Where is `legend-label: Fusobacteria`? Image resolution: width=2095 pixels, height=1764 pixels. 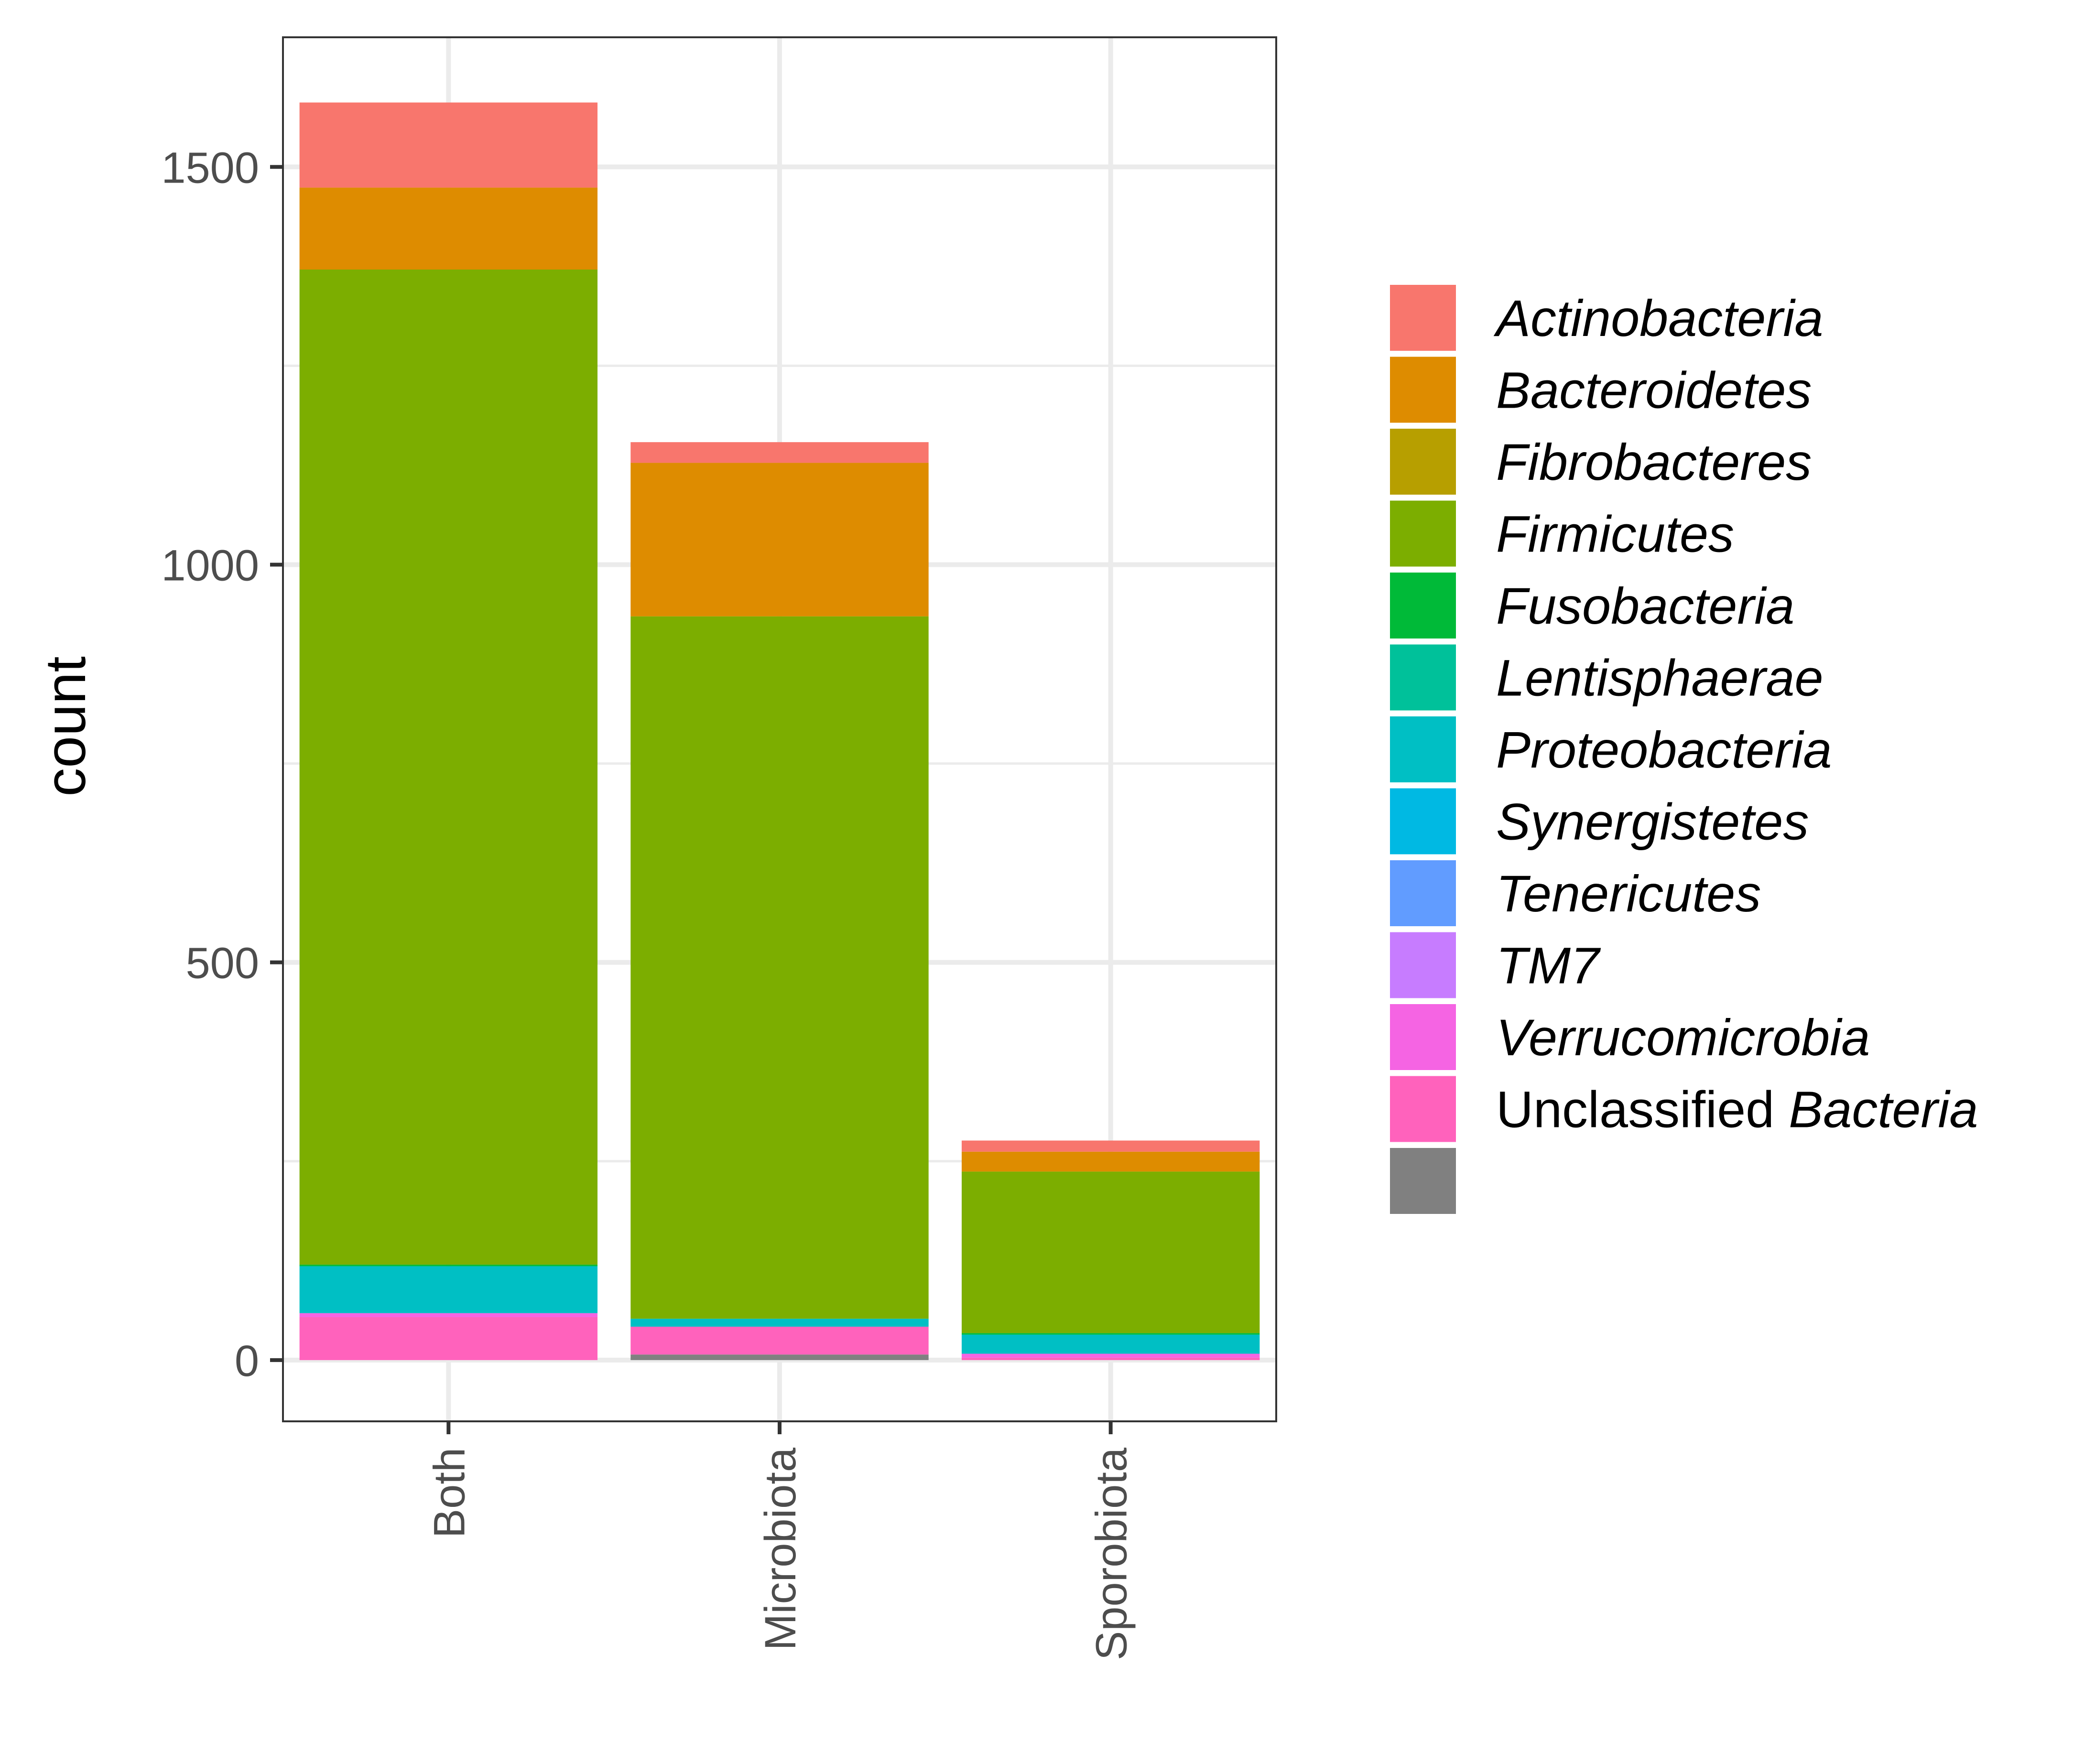 legend-label: Fusobacteria is located at coordinates (1645, 606).